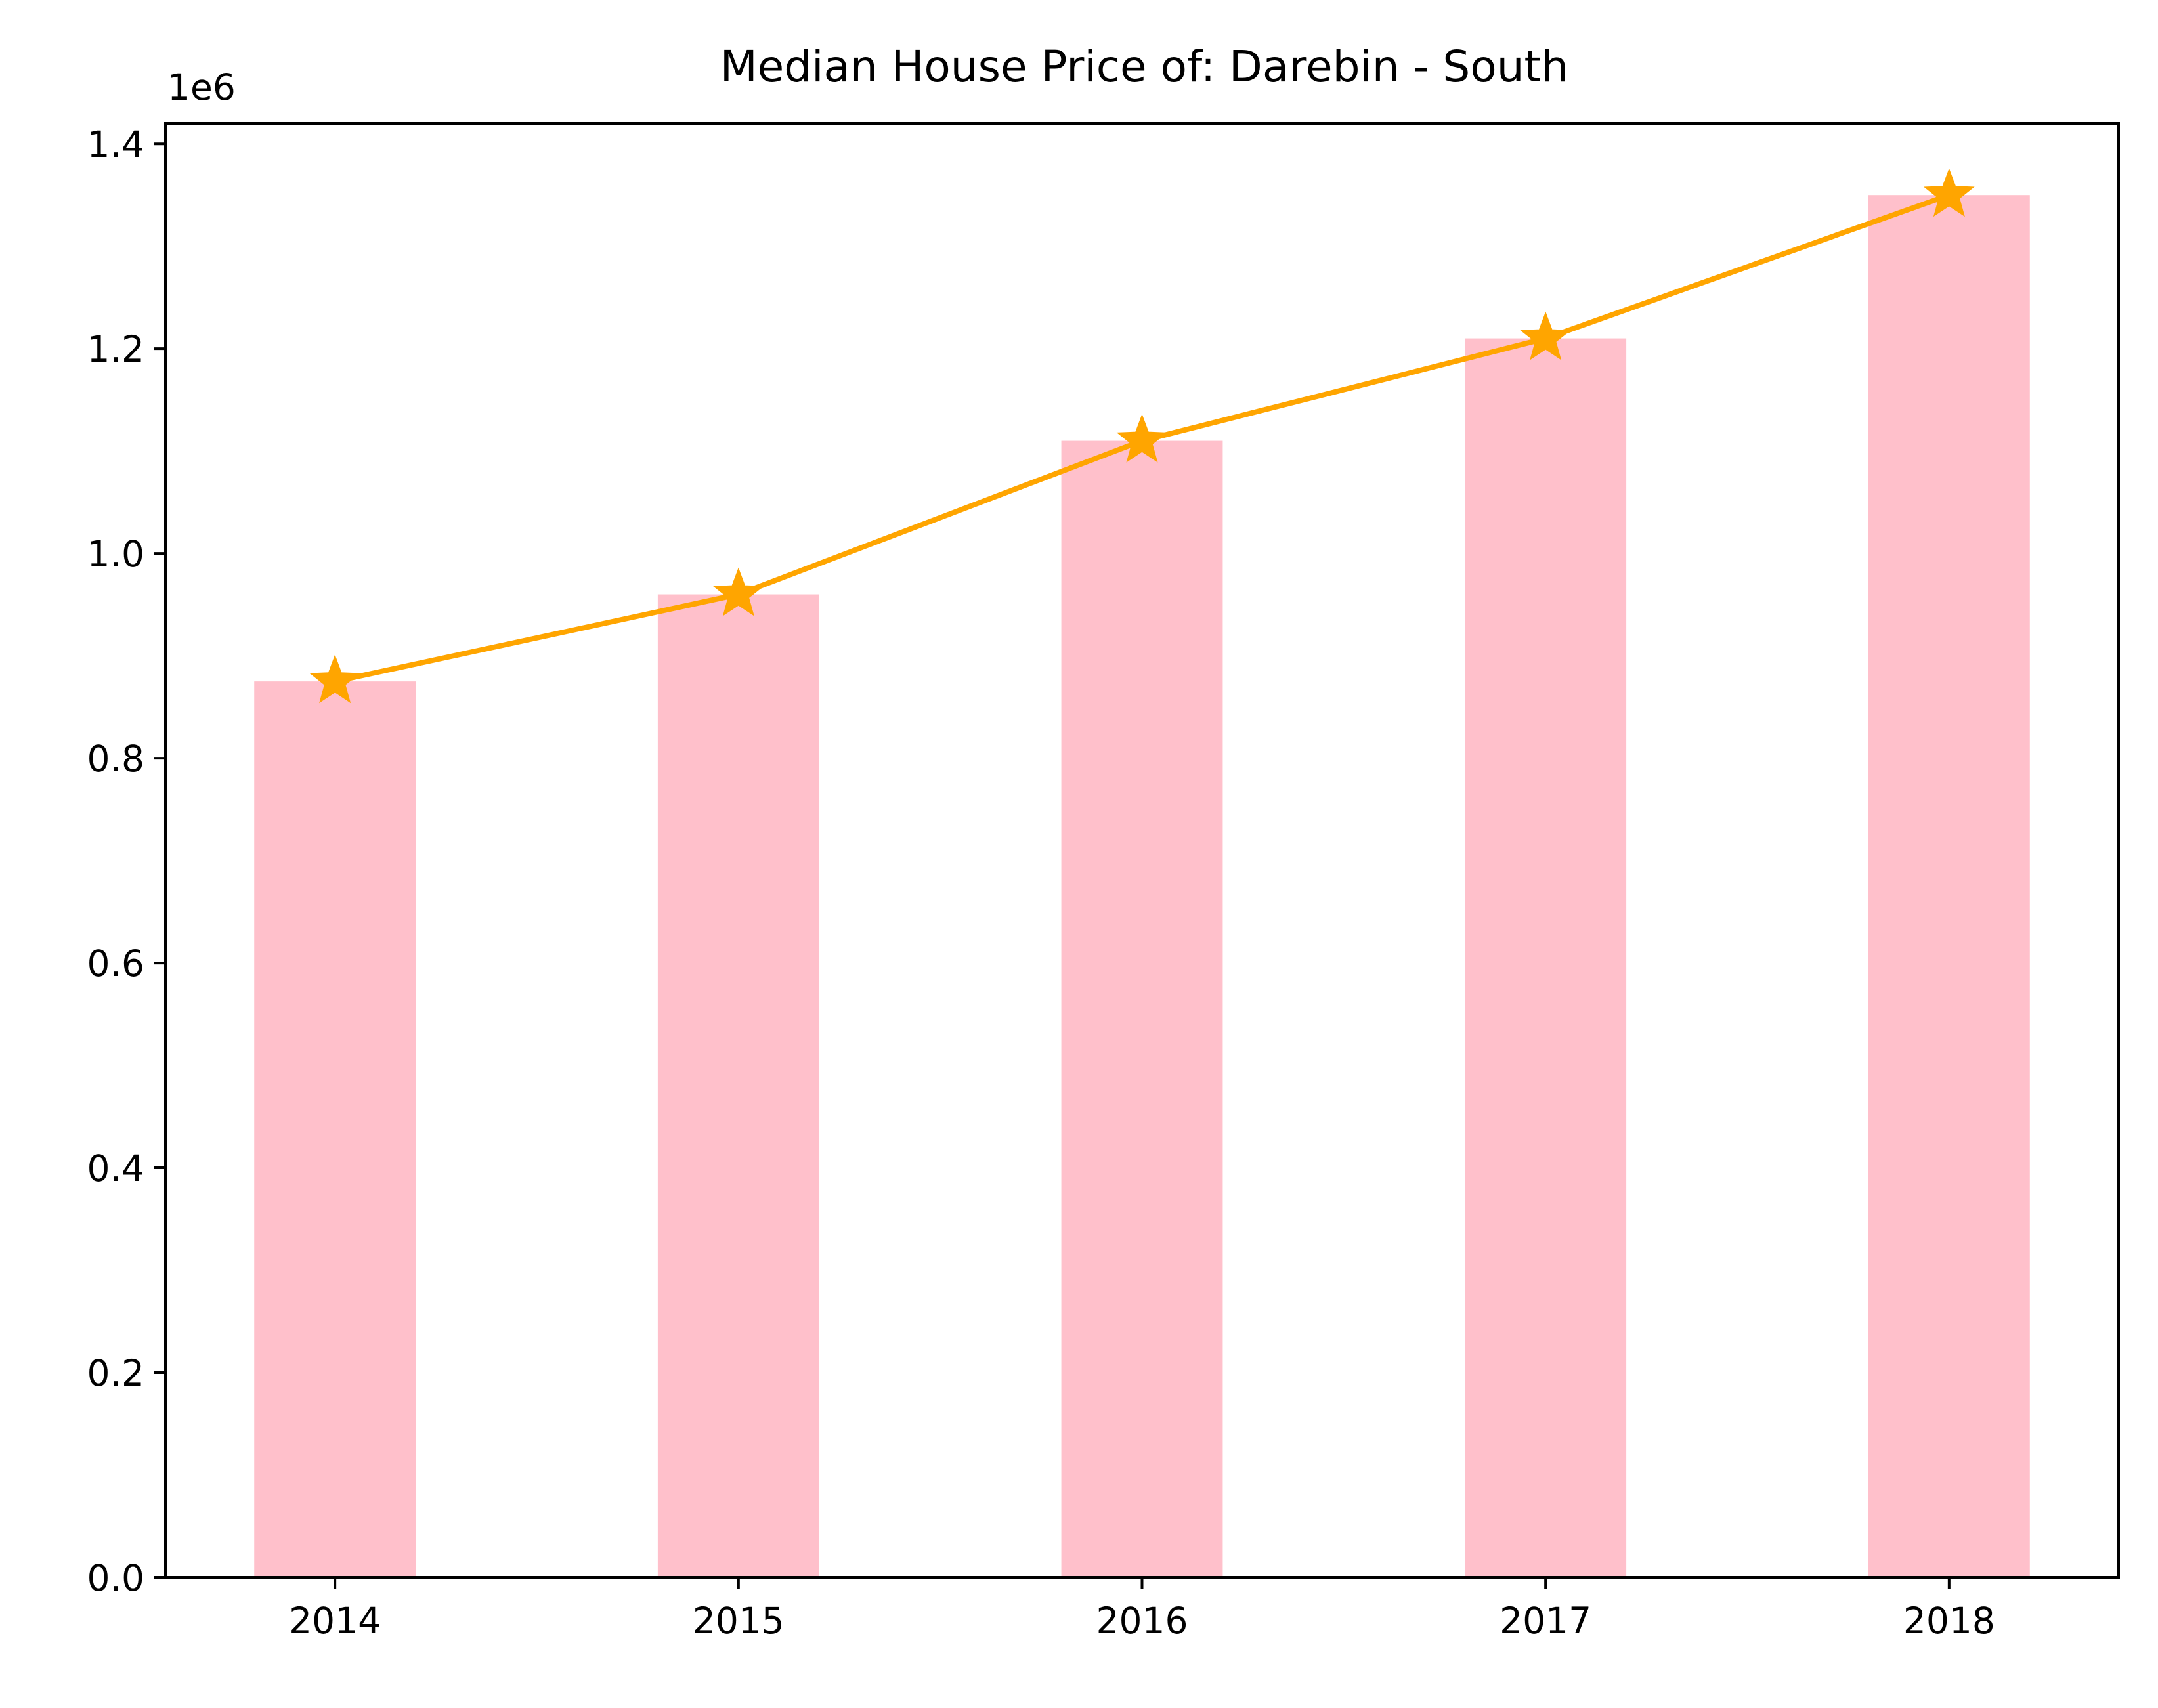  Describe the element at coordinates (115, 759) in the screenshot. I see `y-tick-label: 0.8` at that location.